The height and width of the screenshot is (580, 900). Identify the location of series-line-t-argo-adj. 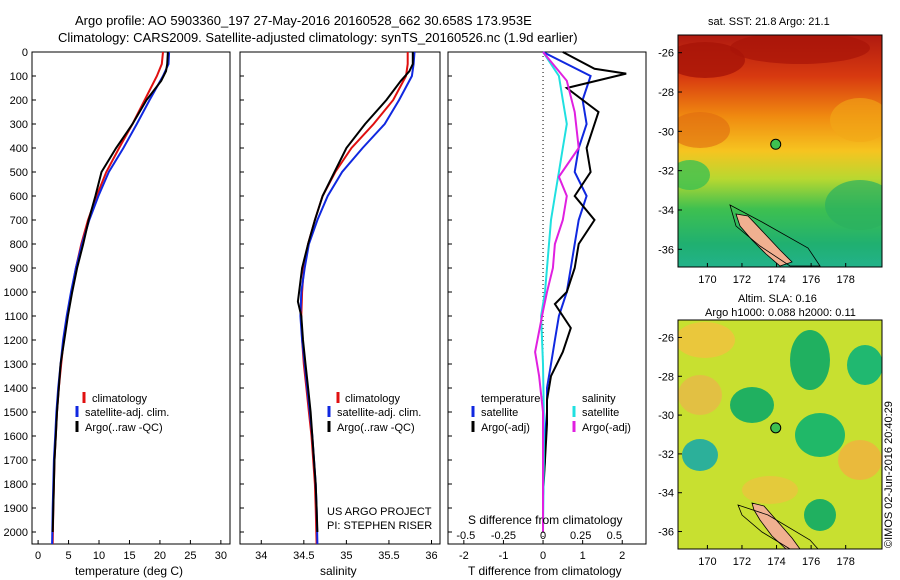
(584, 291).